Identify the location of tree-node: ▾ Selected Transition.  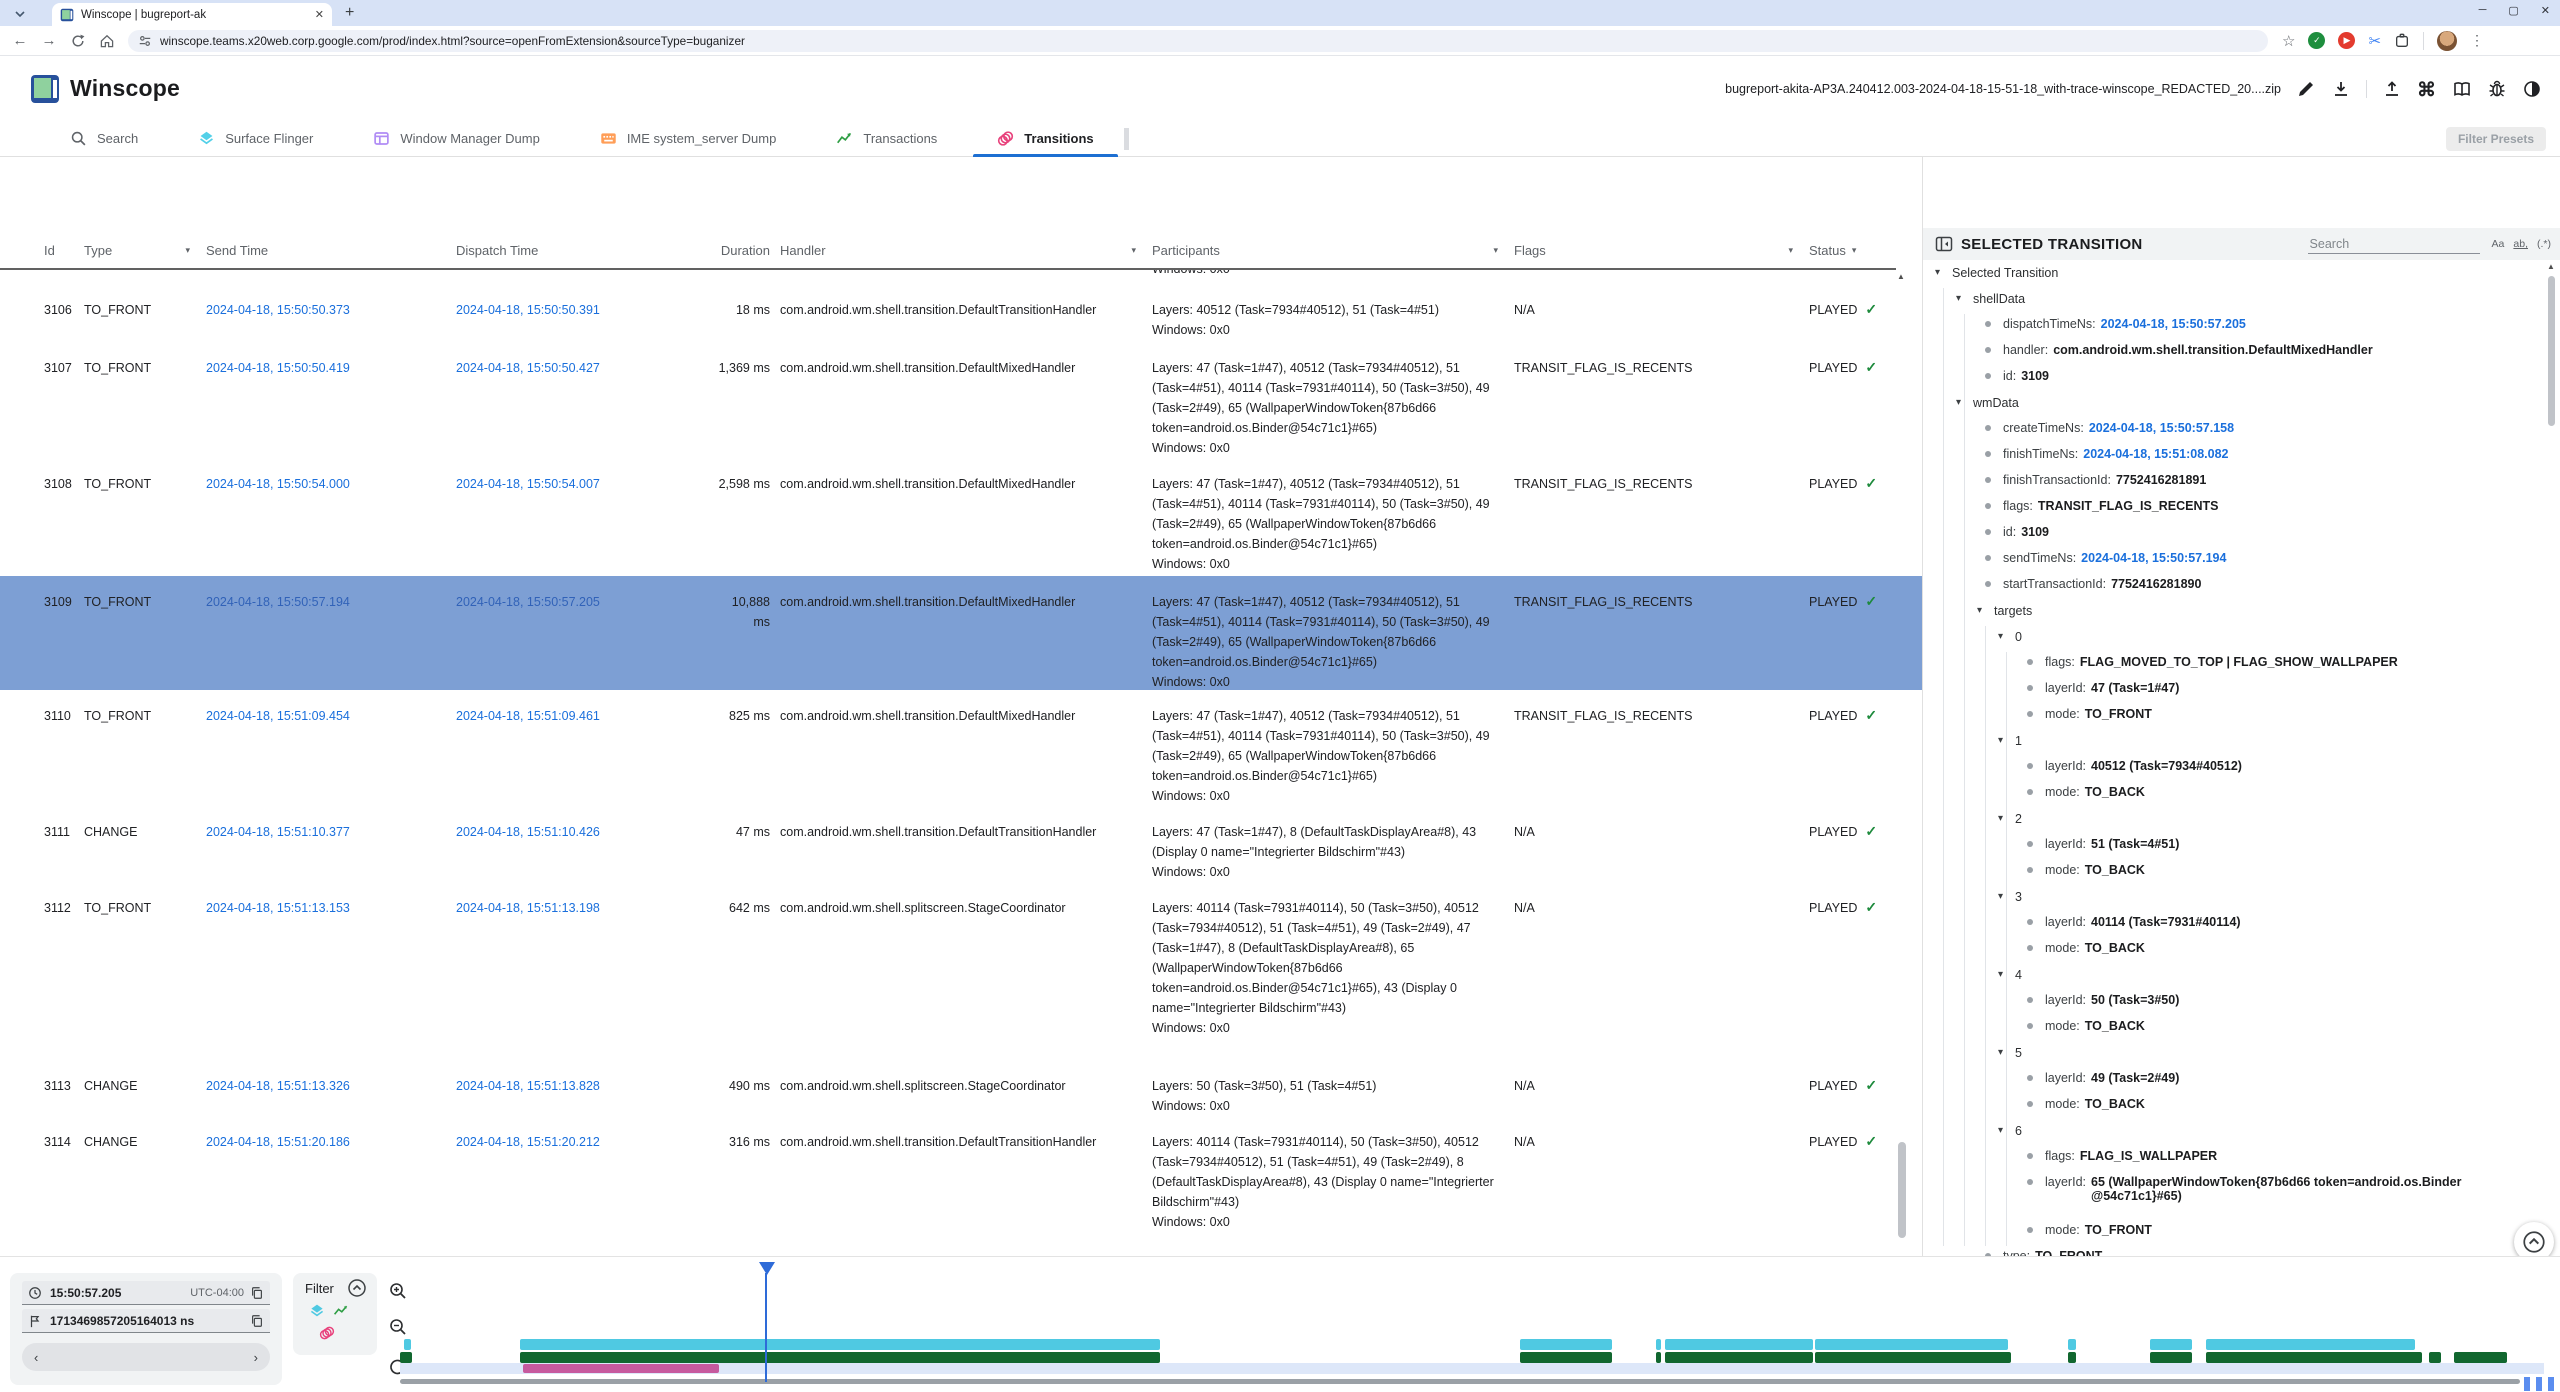
(2238, 275).